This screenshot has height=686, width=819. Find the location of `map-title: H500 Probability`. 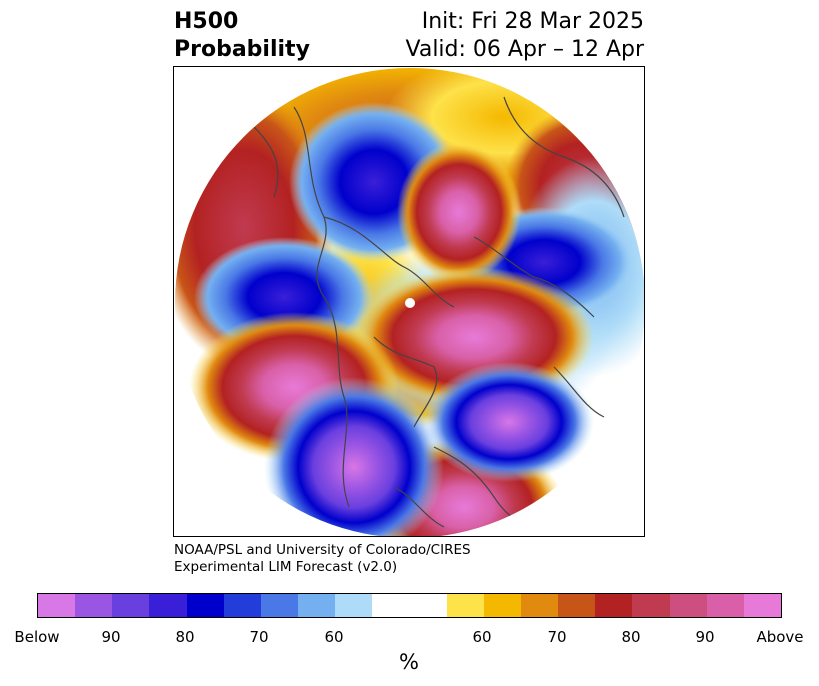

map-title: H500 Probability is located at coordinates (242, 36).